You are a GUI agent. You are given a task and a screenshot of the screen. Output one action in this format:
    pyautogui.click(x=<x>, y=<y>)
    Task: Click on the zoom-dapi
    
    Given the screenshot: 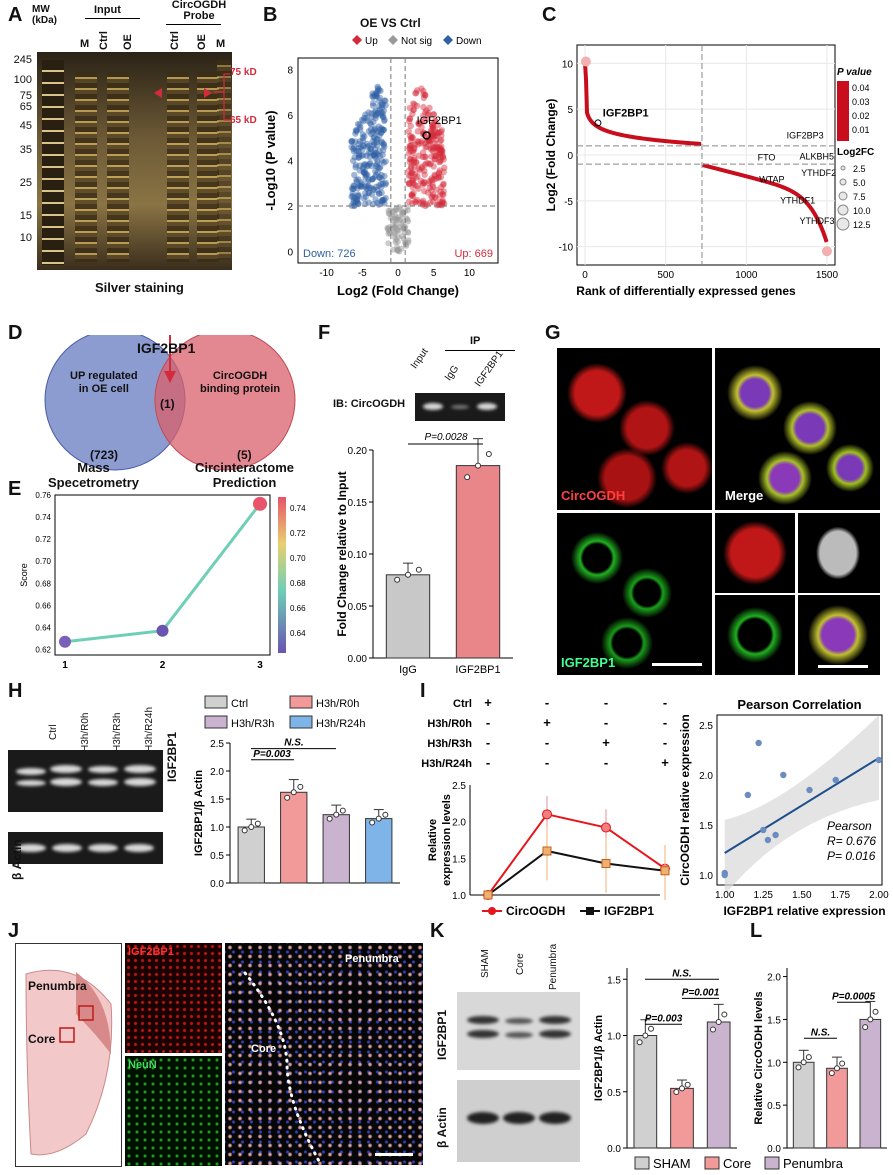 What is the action you would take?
    pyautogui.click(x=839, y=553)
    